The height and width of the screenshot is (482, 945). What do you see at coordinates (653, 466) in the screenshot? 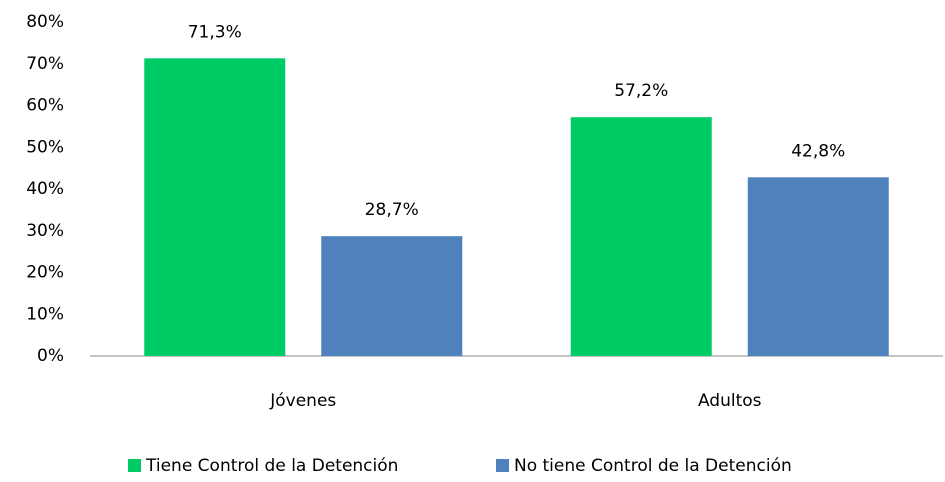
I see `legend-label: No tiene Control de la Detención` at bounding box center [653, 466].